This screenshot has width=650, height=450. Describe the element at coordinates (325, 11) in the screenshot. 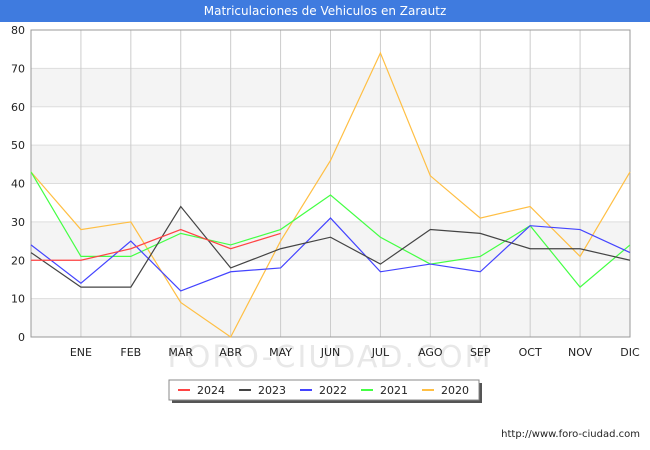

I see `chart-title: Matriculaciones de Vehiculos en Zarautz` at that location.